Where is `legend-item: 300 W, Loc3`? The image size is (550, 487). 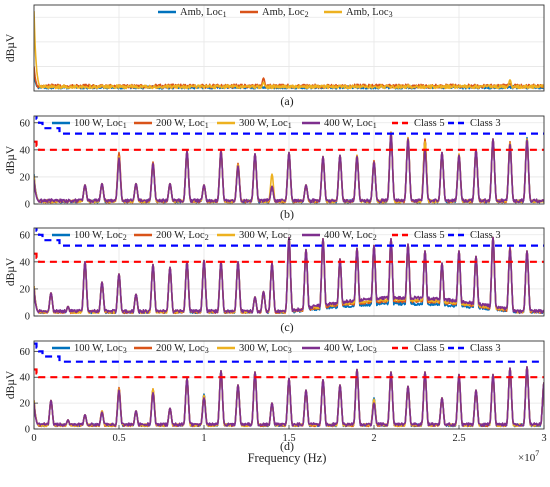 legend-item: 300 W, Loc3 is located at coordinates (254, 349).